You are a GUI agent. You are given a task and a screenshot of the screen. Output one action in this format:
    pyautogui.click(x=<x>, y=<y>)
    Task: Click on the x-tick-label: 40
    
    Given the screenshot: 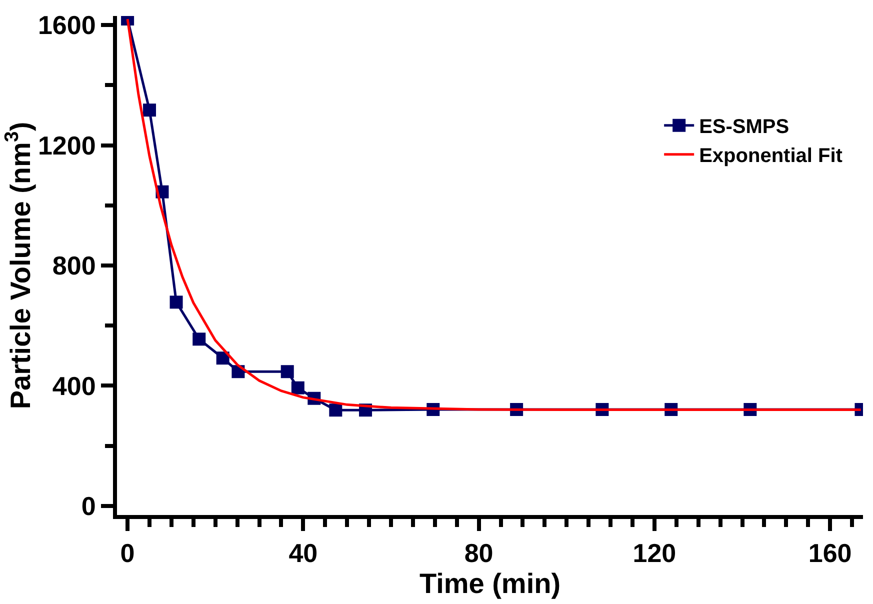 What is the action you would take?
    pyautogui.click(x=303, y=553)
    